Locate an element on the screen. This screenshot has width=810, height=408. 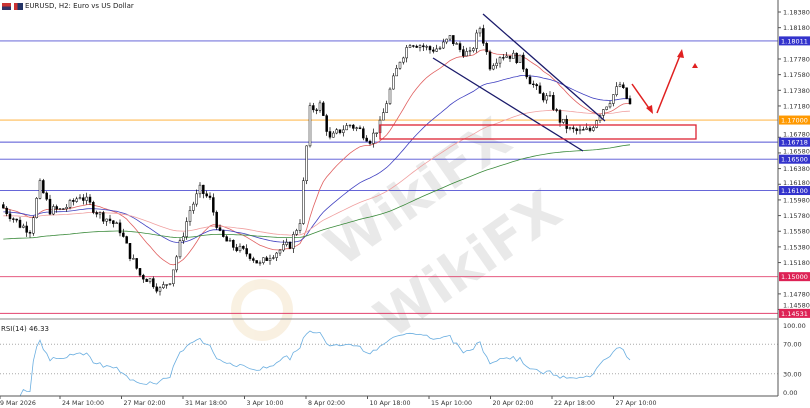
channel-upper-line is located at coordinates (544, 67).